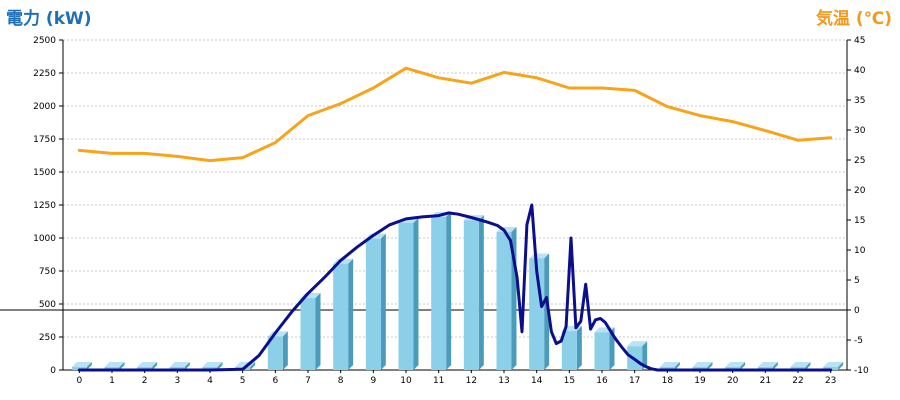 Image resolution: width=900 pixels, height=400 pixels. Describe the element at coordinates (438, 381) in the screenshot. I see `x-tick-label: 11` at that location.